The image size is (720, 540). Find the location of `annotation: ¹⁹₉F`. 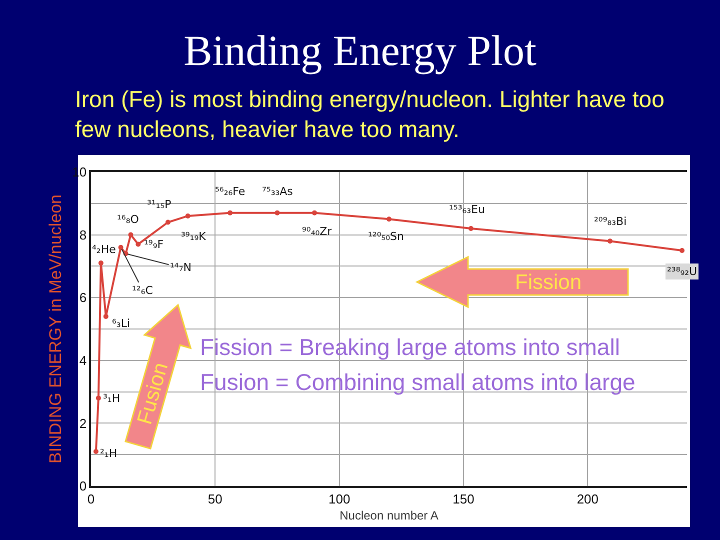

annotation: ¹⁹₉F is located at coordinates (154, 244).